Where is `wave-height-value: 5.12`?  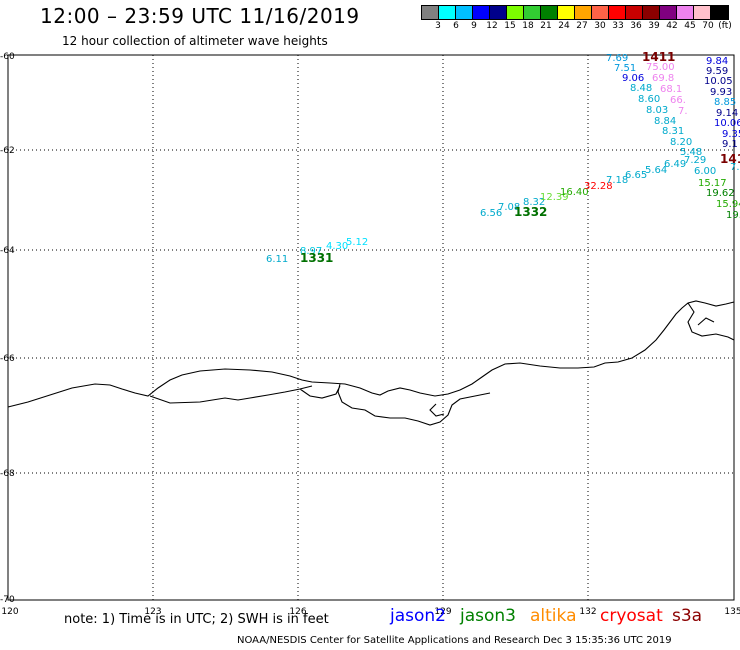
wave-height-value: 5.12 is located at coordinates (357, 242).